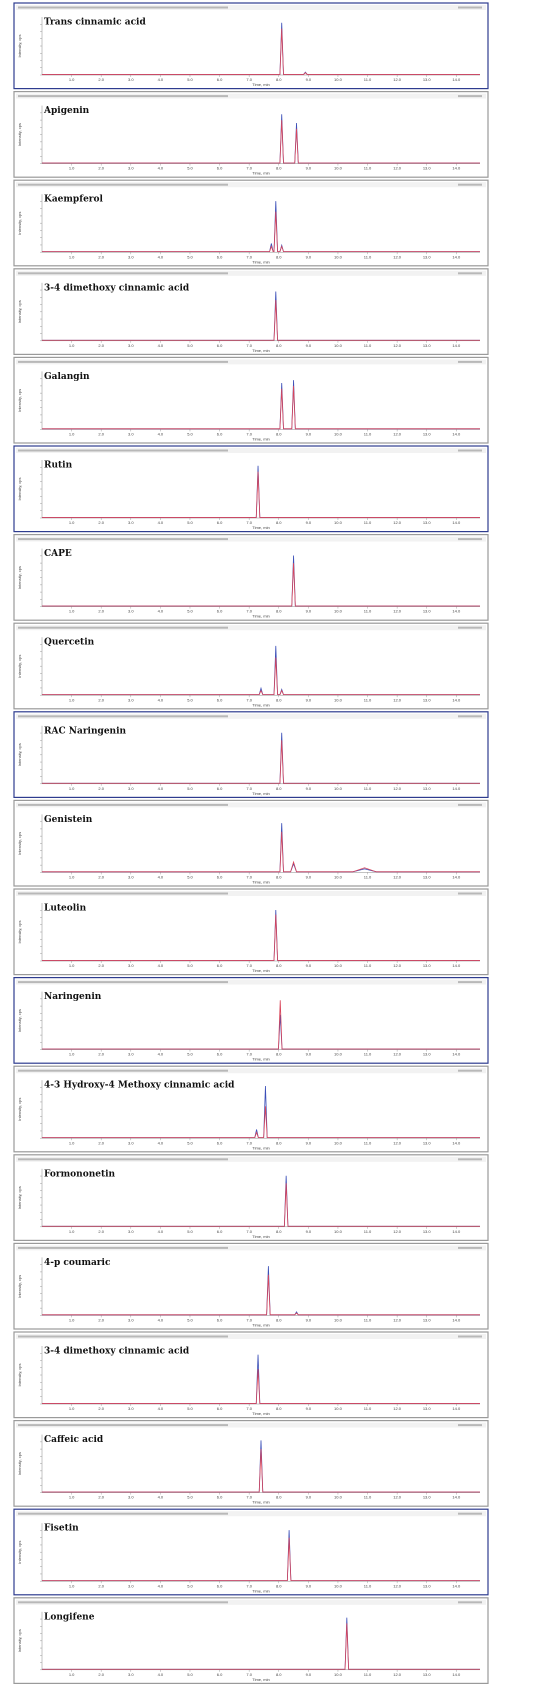 The image size is (550, 1689). Describe the element at coordinates (58, 466) in the screenshot. I see `chart-title: Rutin` at that location.